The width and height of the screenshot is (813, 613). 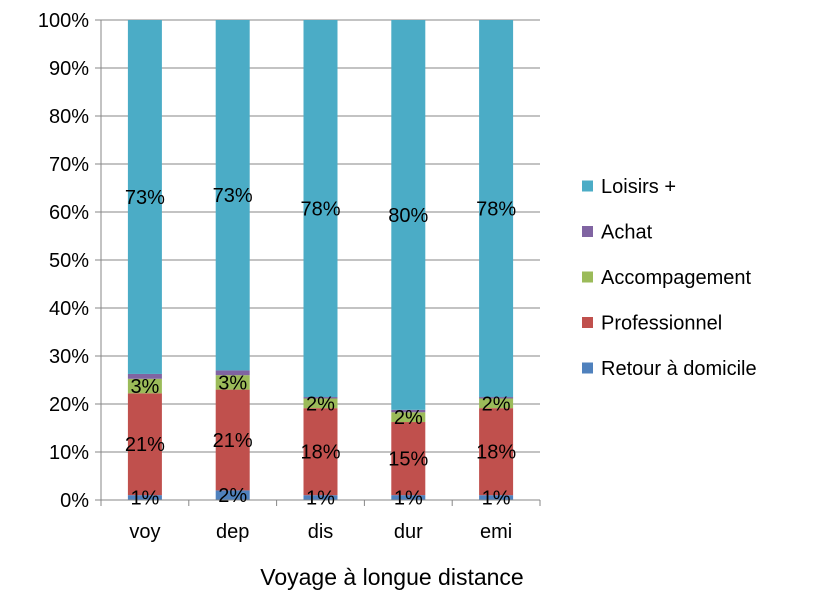 I want to click on y-tick-label: 10%, so click(x=69, y=453).